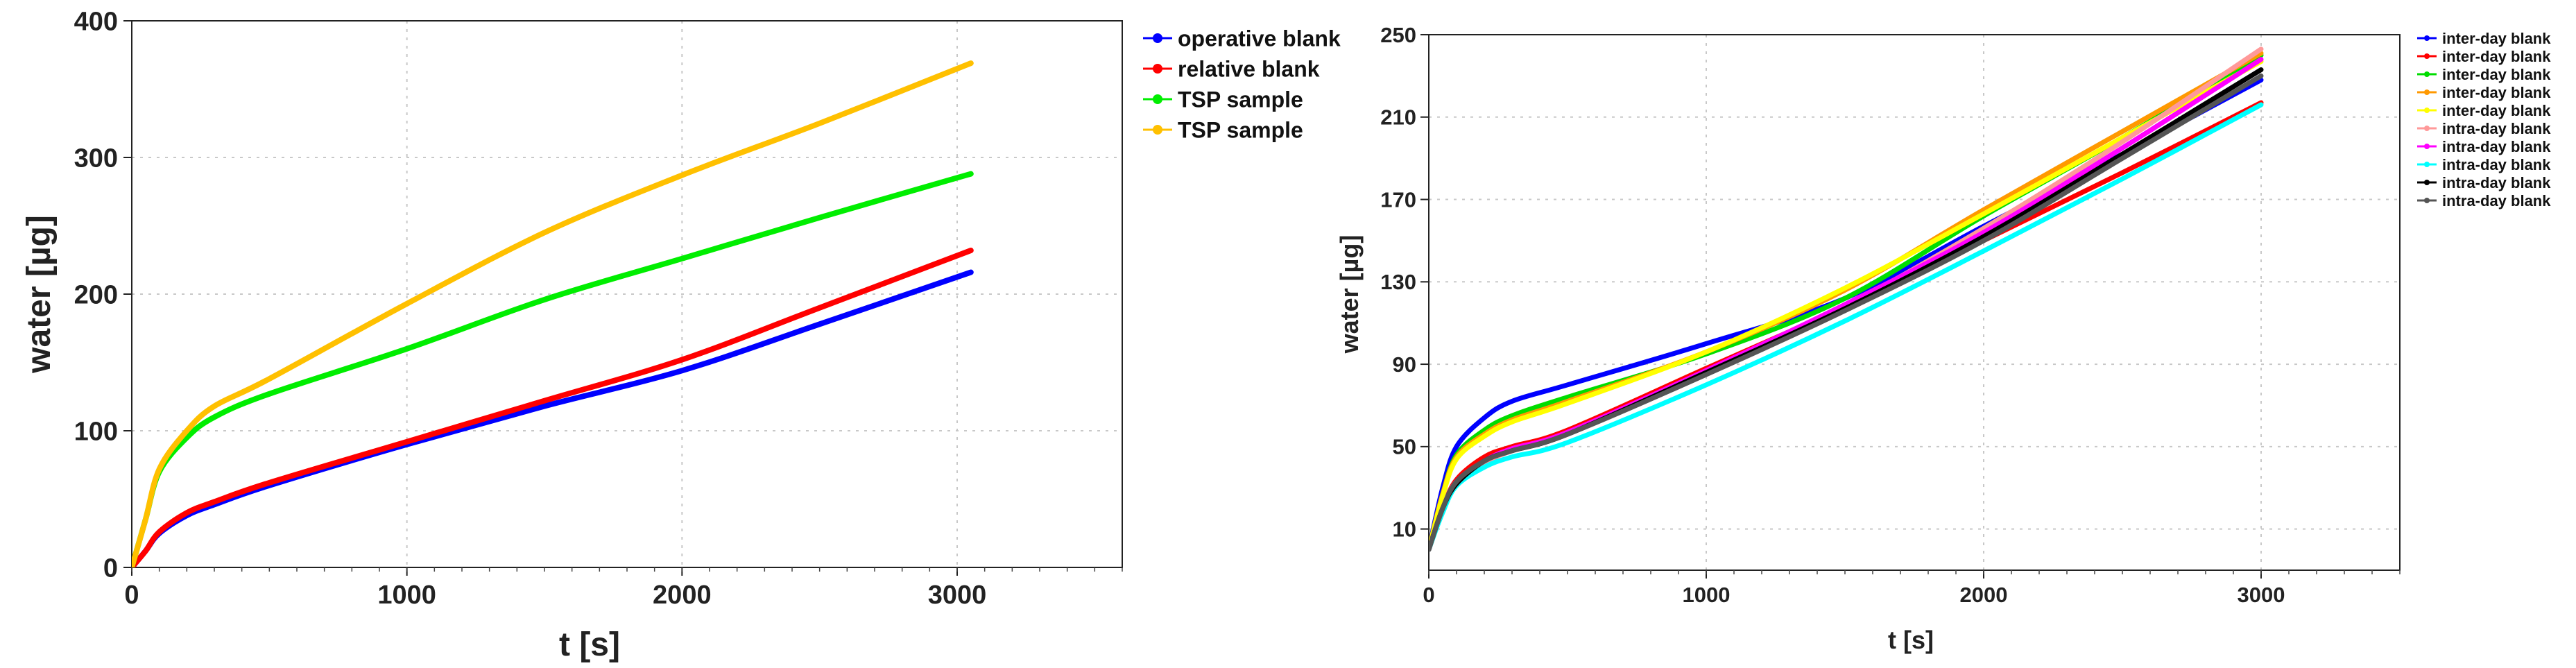 This screenshot has height=668, width=2576. I want to click on y-tick-label: 0, so click(110, 568).